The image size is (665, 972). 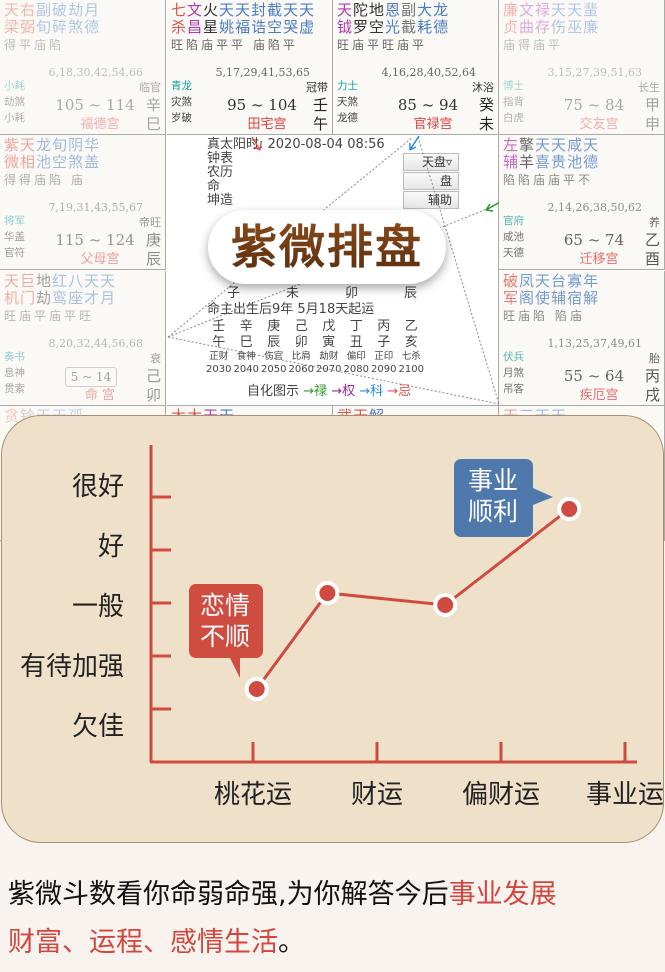 I want to click on tianpan-button: 天盘▿, so click(x=431, y=162).